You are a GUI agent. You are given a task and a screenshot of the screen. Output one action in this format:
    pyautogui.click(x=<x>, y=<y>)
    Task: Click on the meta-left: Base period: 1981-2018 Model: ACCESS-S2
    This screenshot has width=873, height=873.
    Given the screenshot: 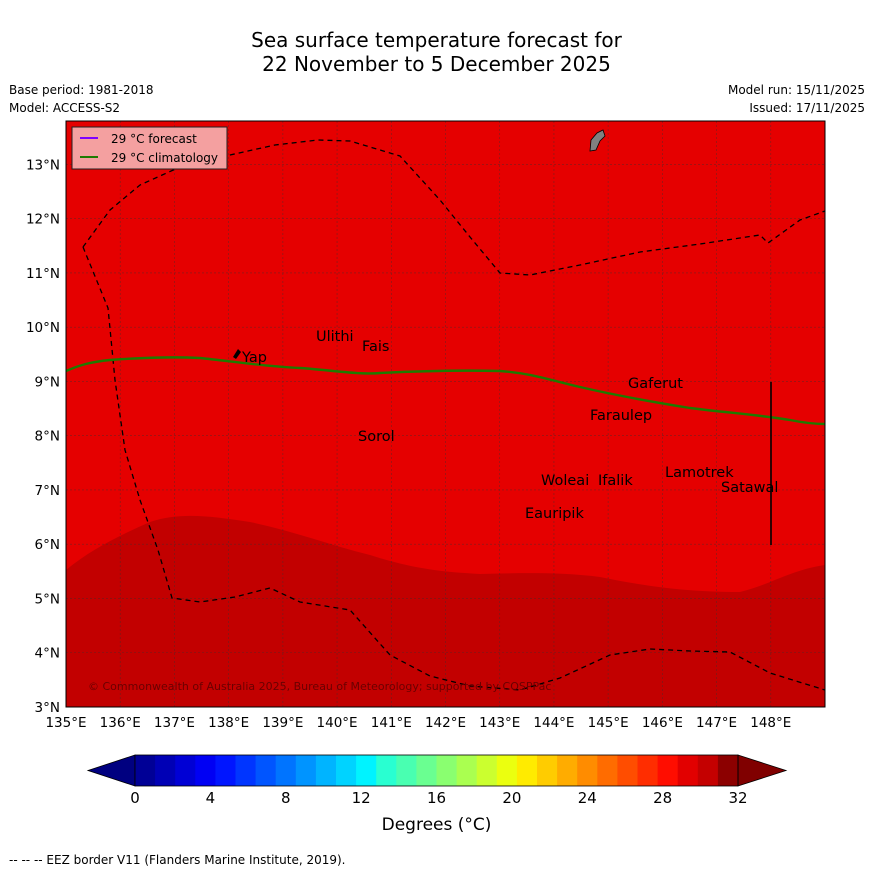 What is the action you would take?
    pyautogui.click(x=81, y=99)
    